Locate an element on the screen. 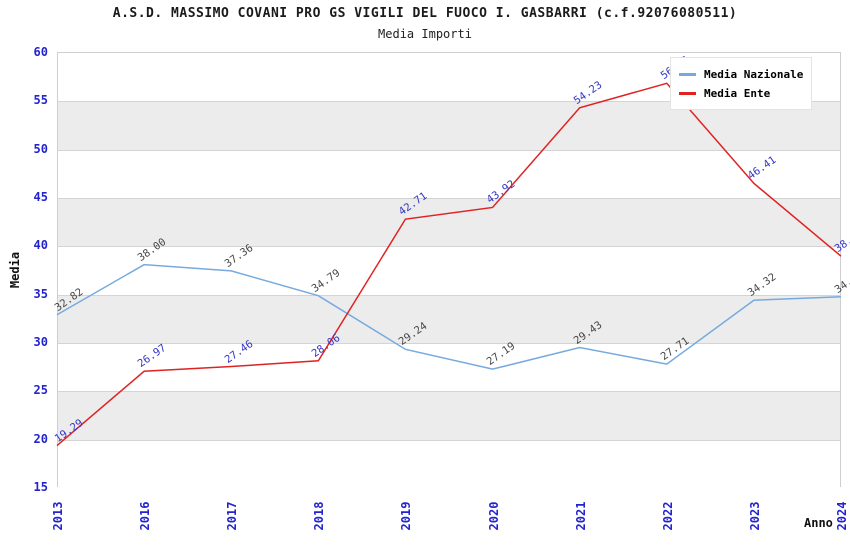  legend-swatch-media-ente is located at coordinates (687, 93).